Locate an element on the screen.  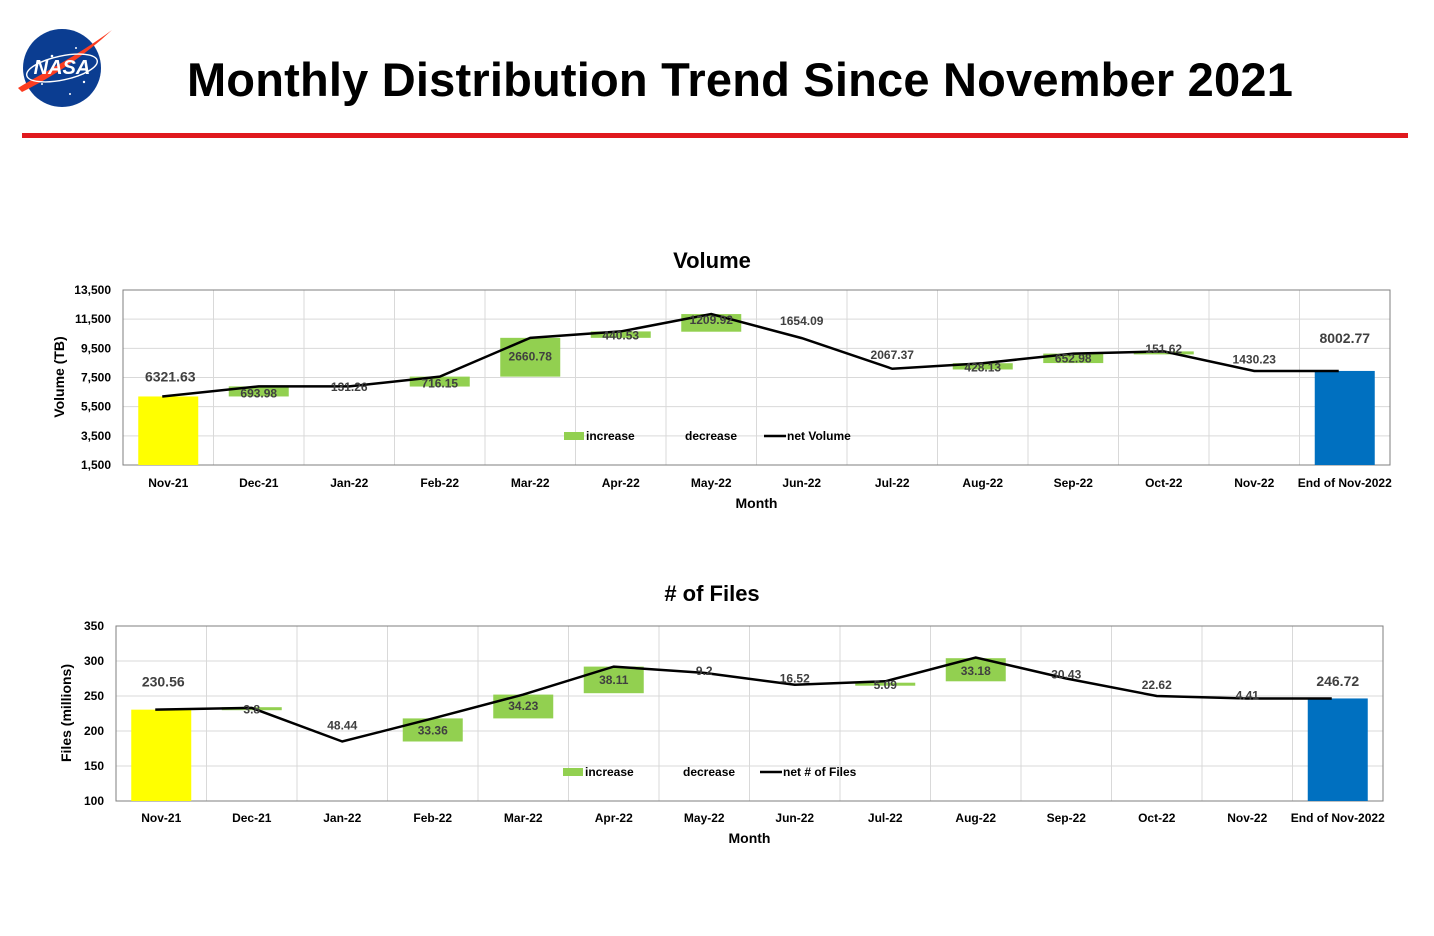
data-label: 2660.78 is located at coordinates (531, 357).